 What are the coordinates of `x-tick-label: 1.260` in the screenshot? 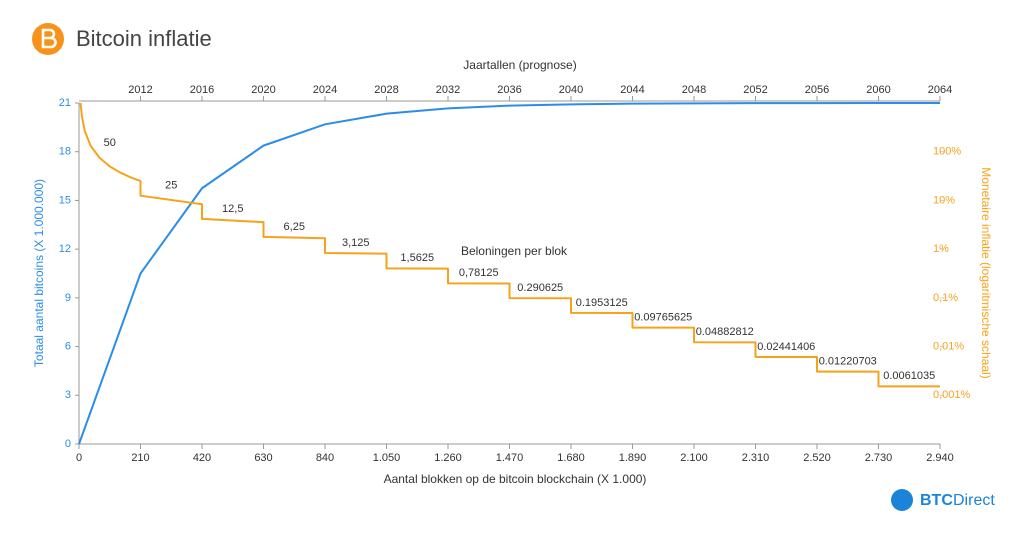 It's located at (448, 458).